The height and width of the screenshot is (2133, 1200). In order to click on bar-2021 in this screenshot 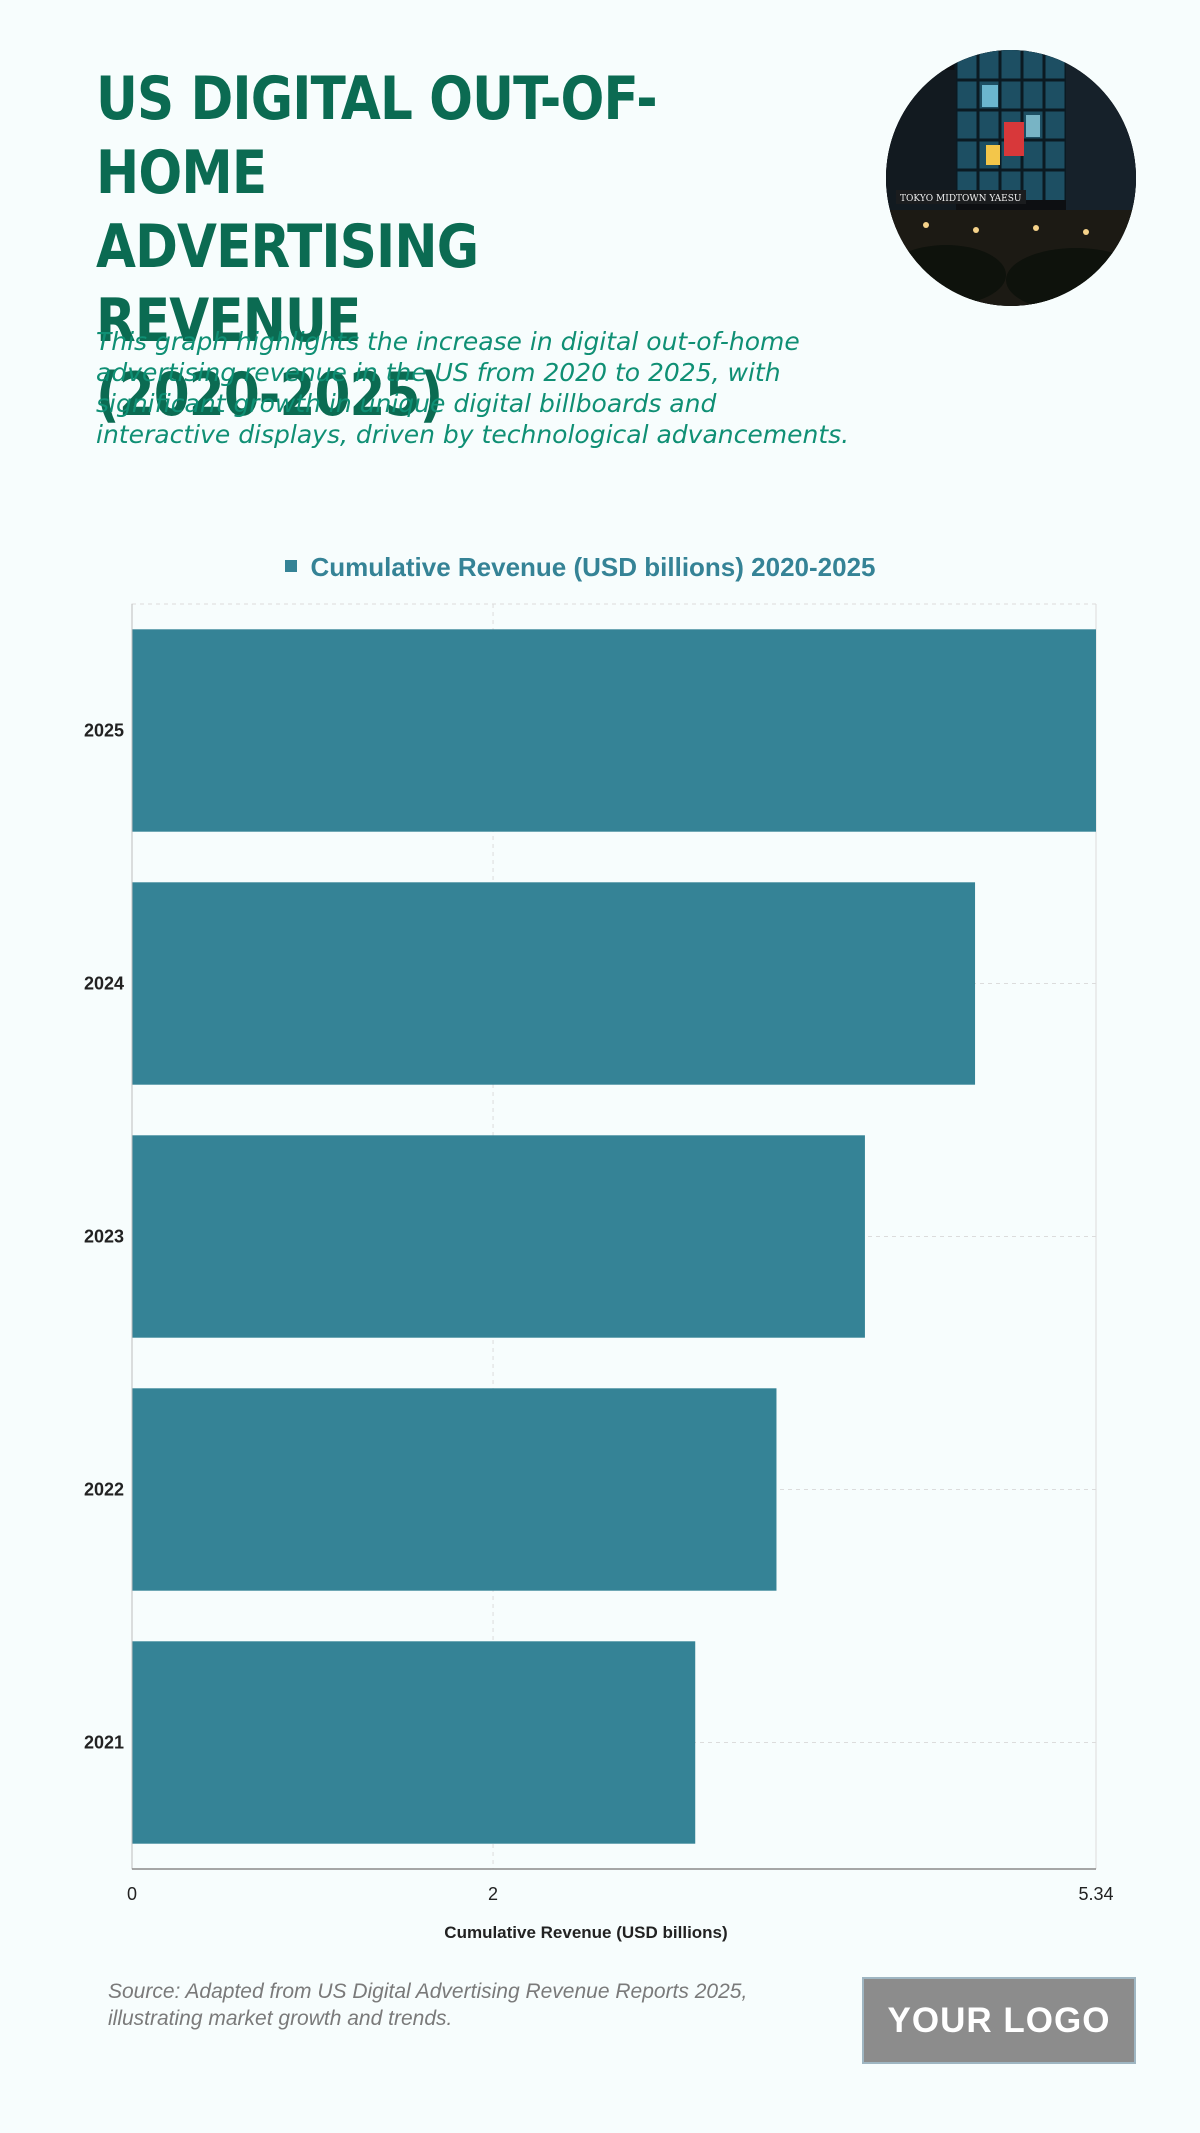, I will do `click(414, 1742)`.